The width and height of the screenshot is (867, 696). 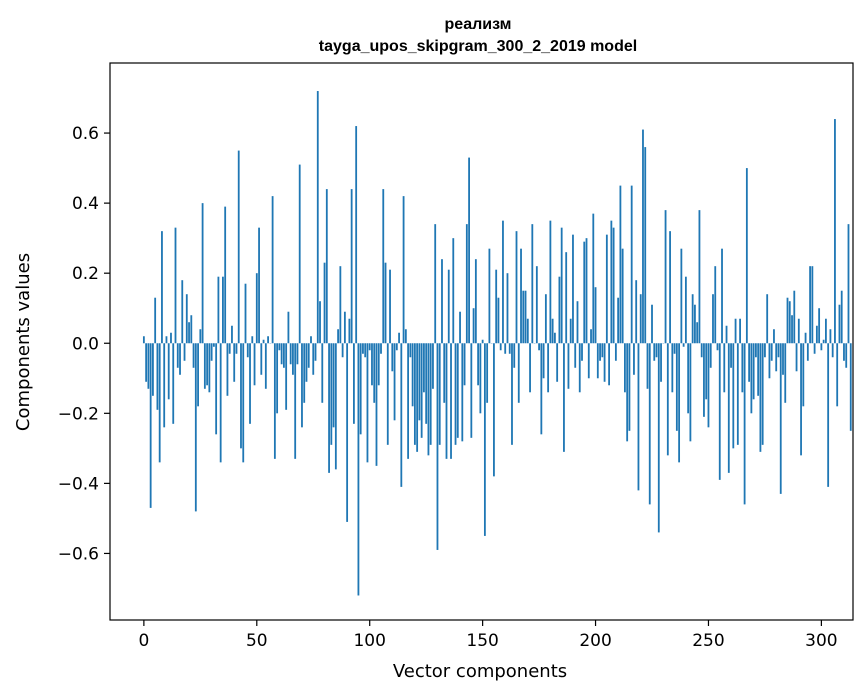 I want to click on x-tick-label: 300, so click(x=821, y=641).